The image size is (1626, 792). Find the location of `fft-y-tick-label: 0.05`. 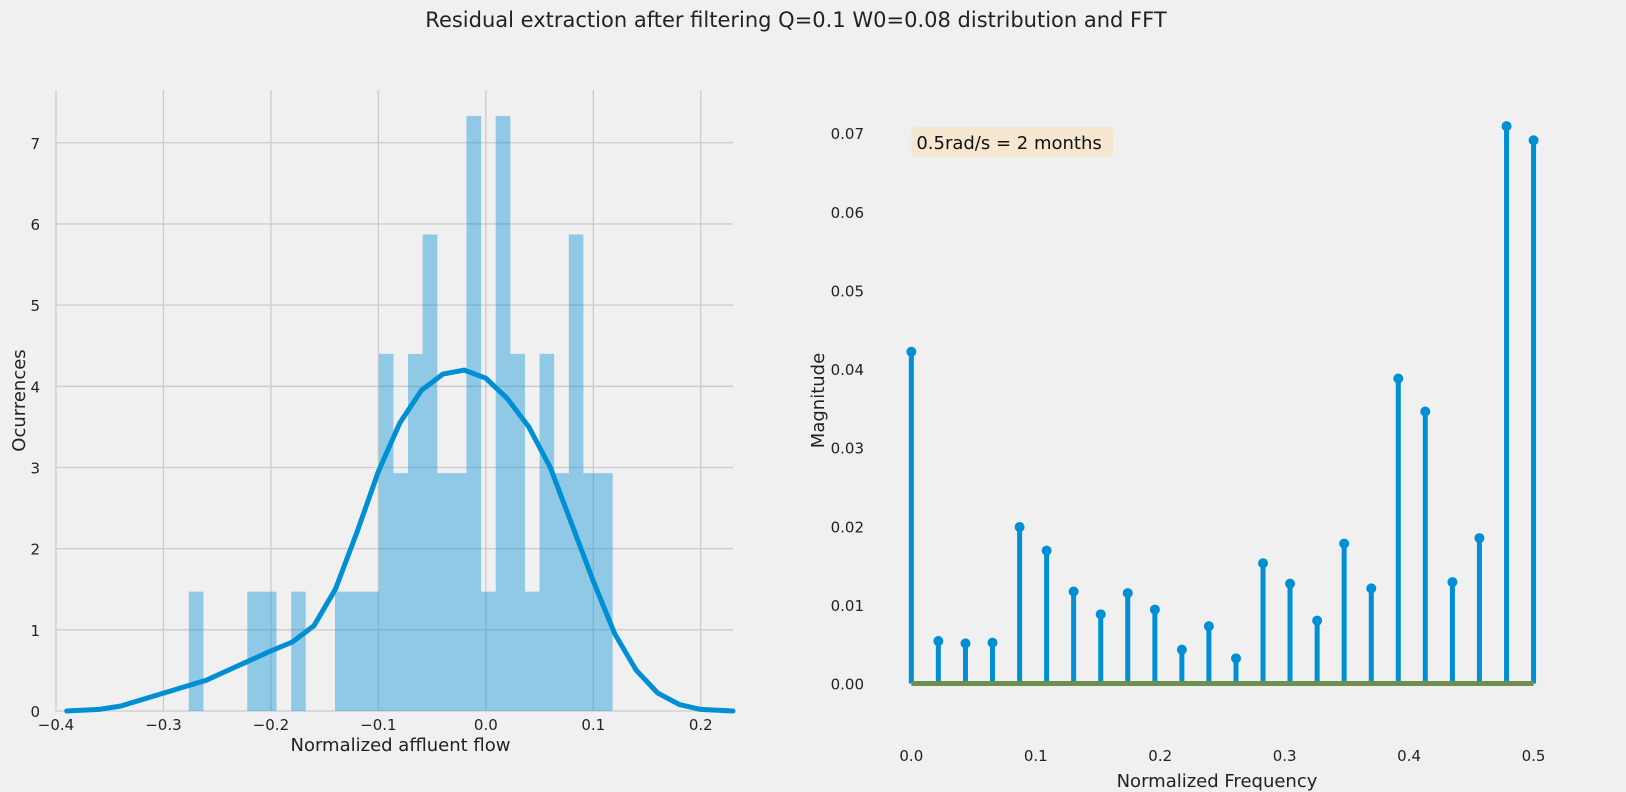

fft-y-tick-label: 0.05 is located at coordinates (847, 291).